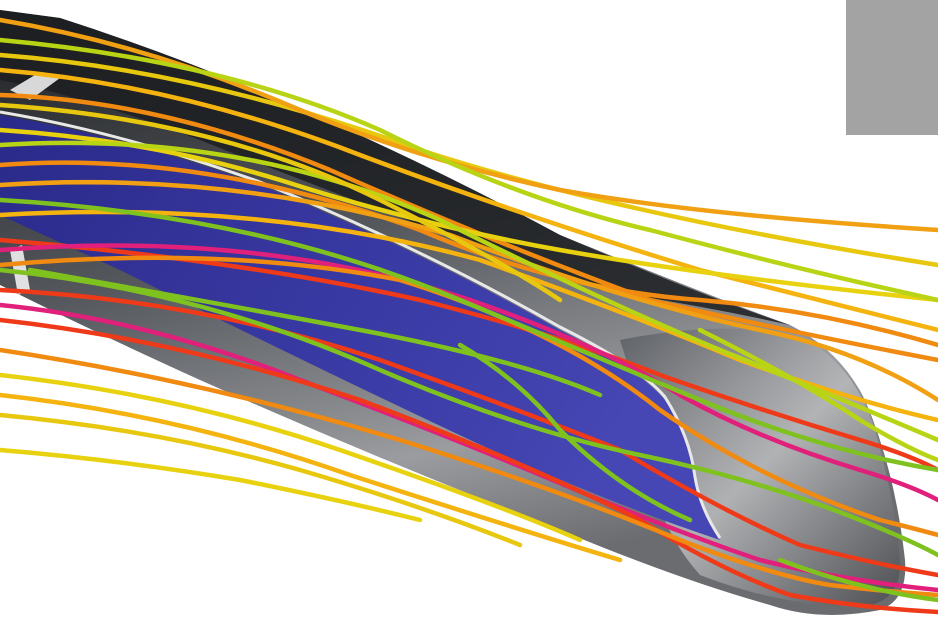 The height and width of the screenshot is (623, 938). I want to click on vehicle-side-stripe, so click(35, 86).